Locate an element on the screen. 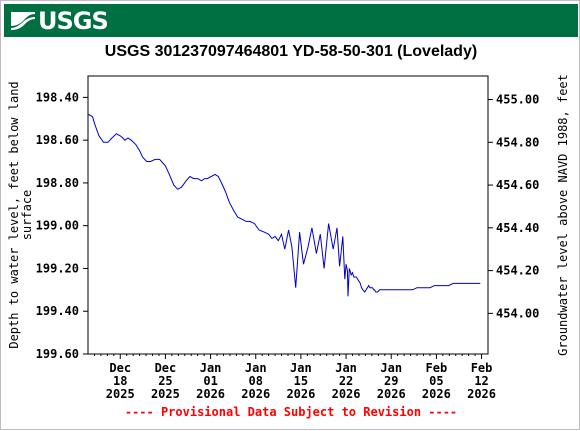 Image resolution: width=580 pixels, height=431 pixels. y-right-tick-label: 454.00 is located at coordinates (517, 313).